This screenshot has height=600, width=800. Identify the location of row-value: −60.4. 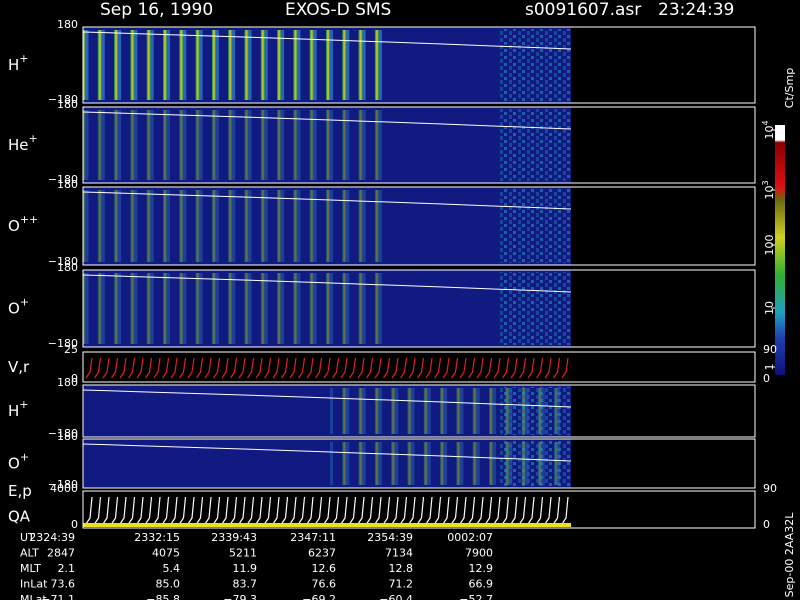
(396, 596).